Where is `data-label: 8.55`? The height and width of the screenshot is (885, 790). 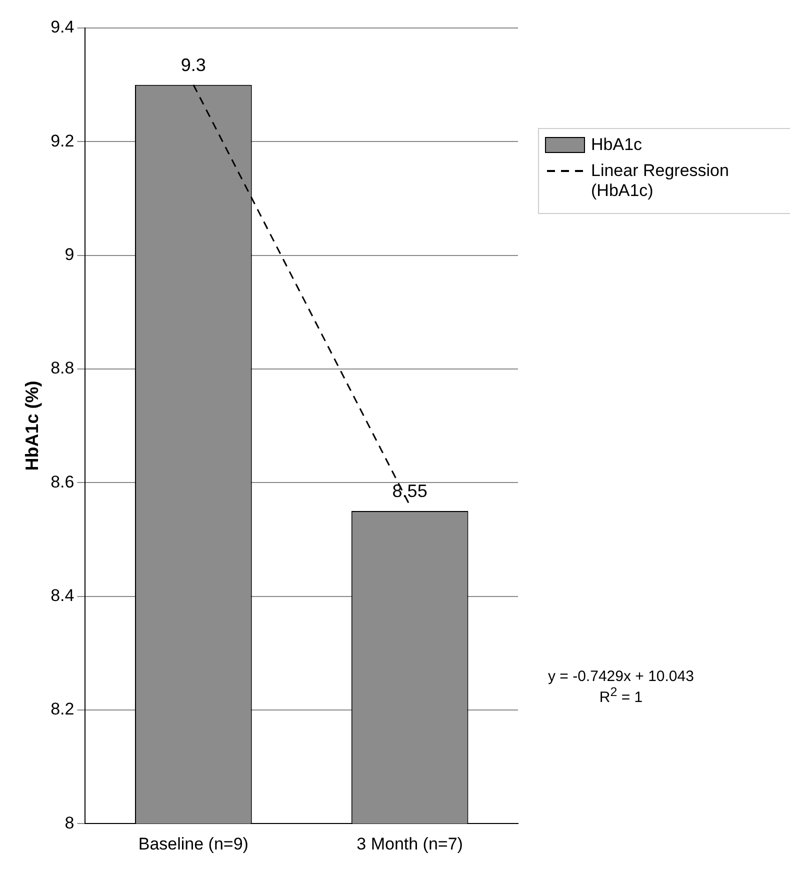 data-label: 8.55 is located at coordinates (410, 491).